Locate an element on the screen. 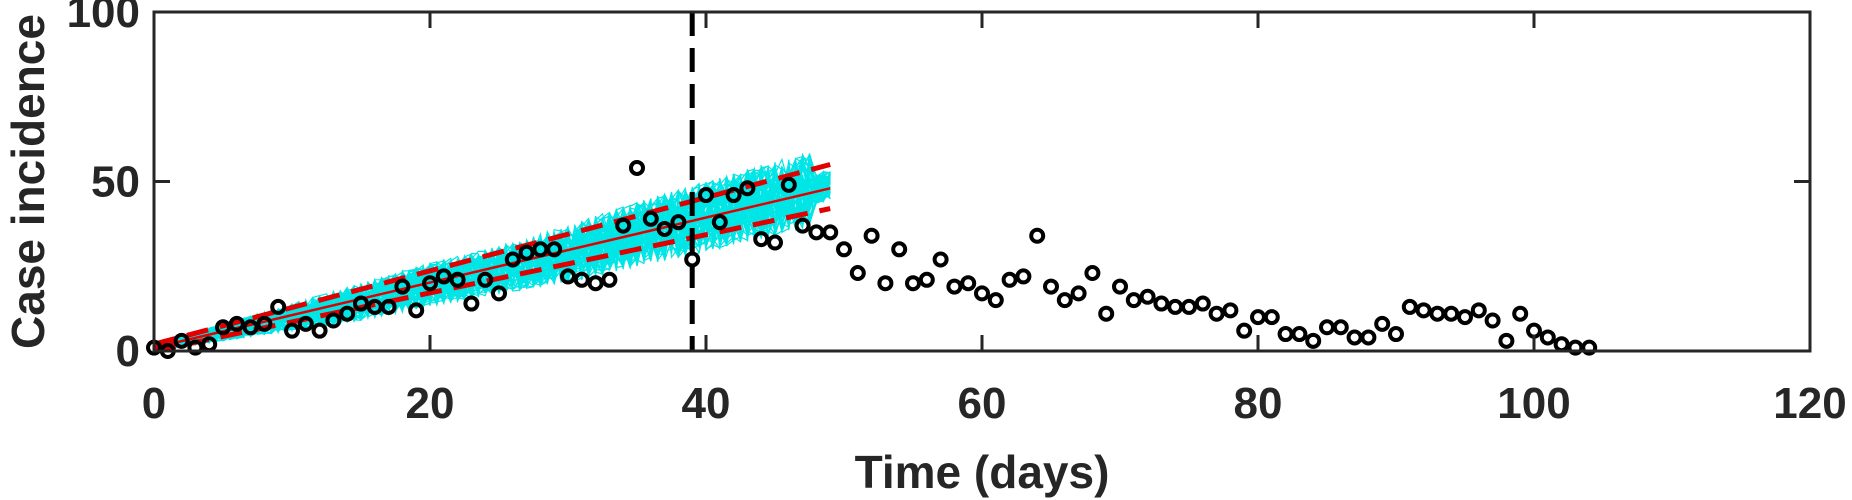 Image resolution: width=1852 pixels, height=500 pixels. x-tick-label: 60 is located at coordinates (982, 403).